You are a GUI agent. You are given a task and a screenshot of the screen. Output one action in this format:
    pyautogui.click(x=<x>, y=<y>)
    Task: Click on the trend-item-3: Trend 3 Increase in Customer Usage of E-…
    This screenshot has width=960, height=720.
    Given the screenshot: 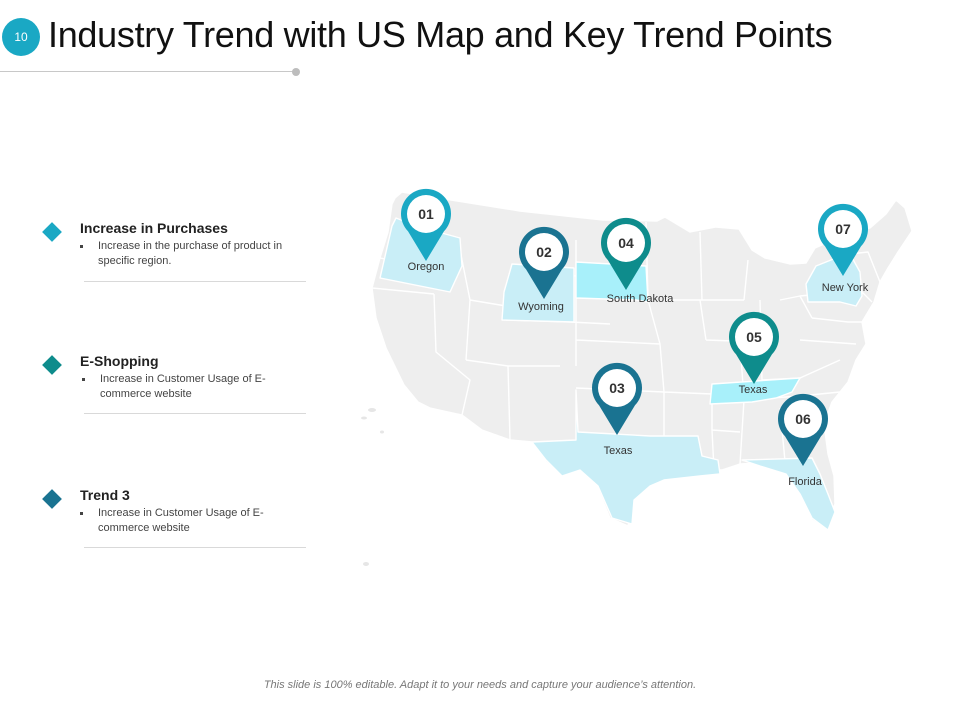 What is the action you would take?
    pyautogui.click(x=175, y=518)
    